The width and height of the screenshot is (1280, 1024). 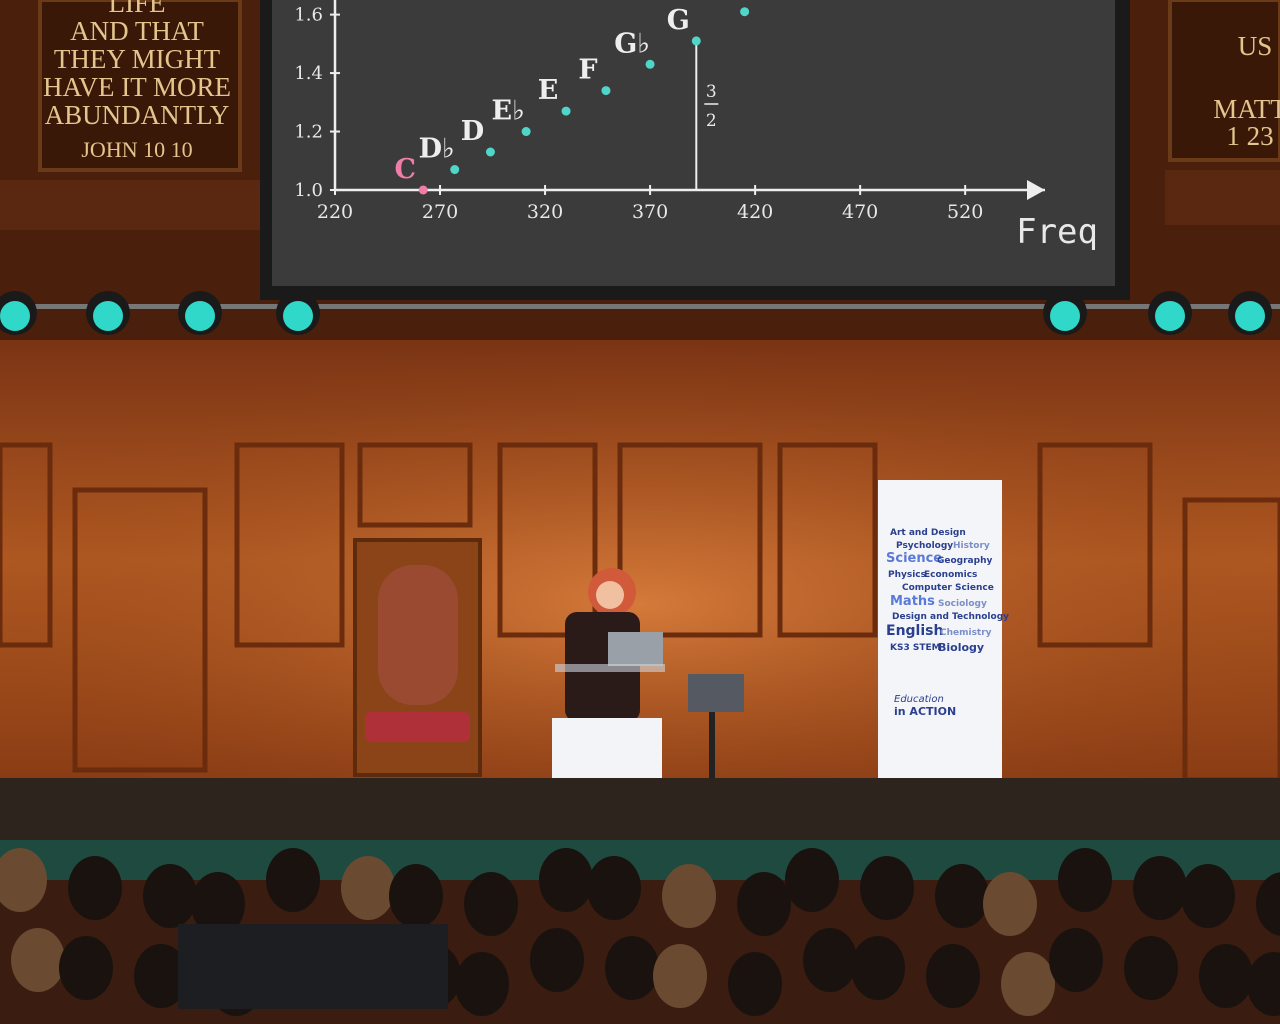 What do you see at coordinates (971, 546) in the screenshot?
I see `banner-subject: History` at bounding box center [971, 546].